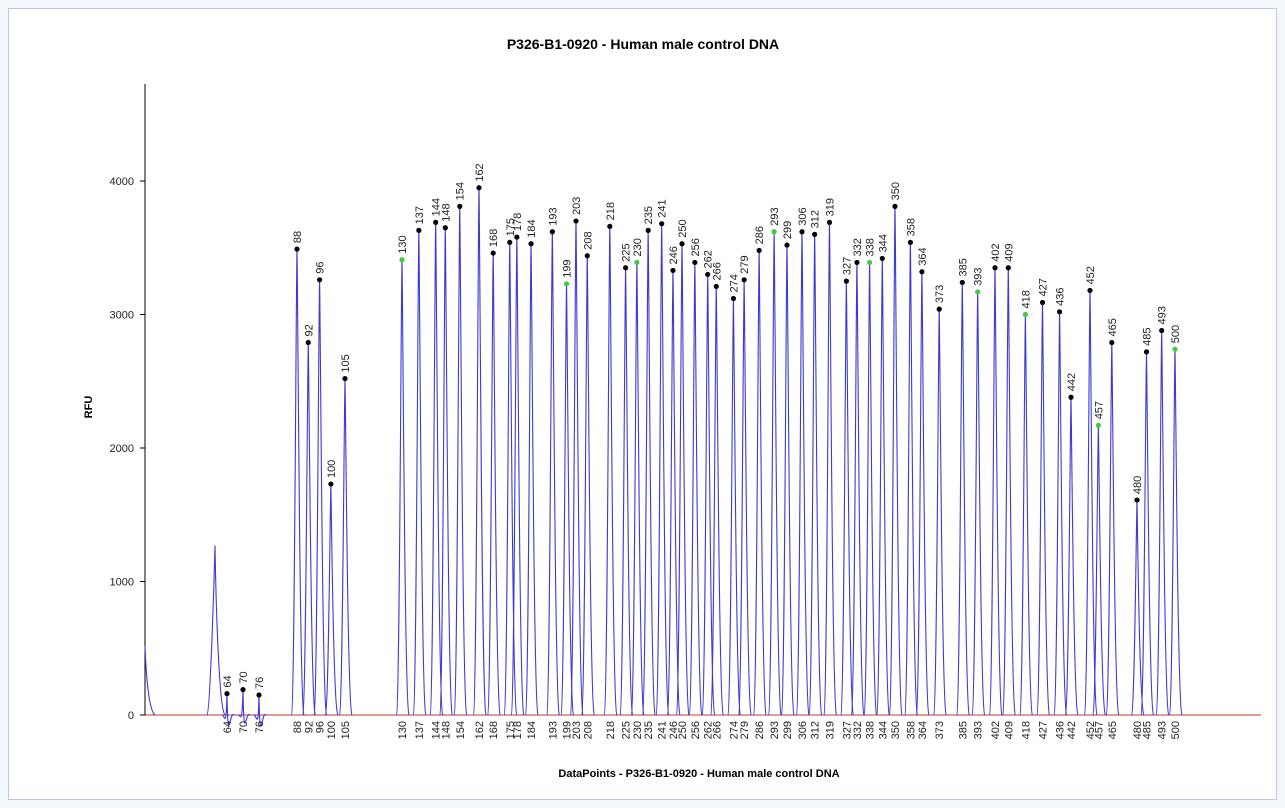 Image resolution: width=1285 pixels, height=808 pixels. What do you see at coordinates (638, 247) in the screenshot?
I see `peak-label: 230` at bounding box center [638, 247].